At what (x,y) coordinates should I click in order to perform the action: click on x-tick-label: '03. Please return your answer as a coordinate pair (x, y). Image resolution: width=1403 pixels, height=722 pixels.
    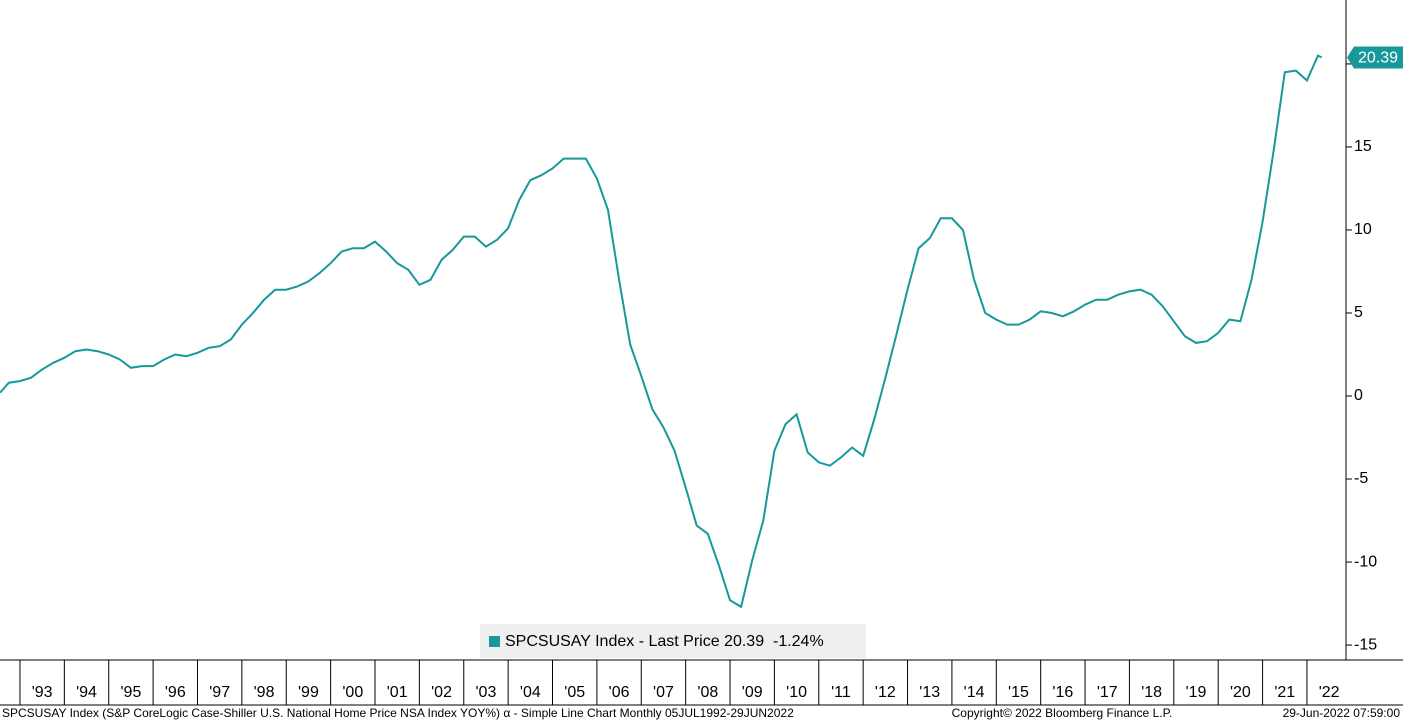
    Looking at the image, I should click on (486, 692).